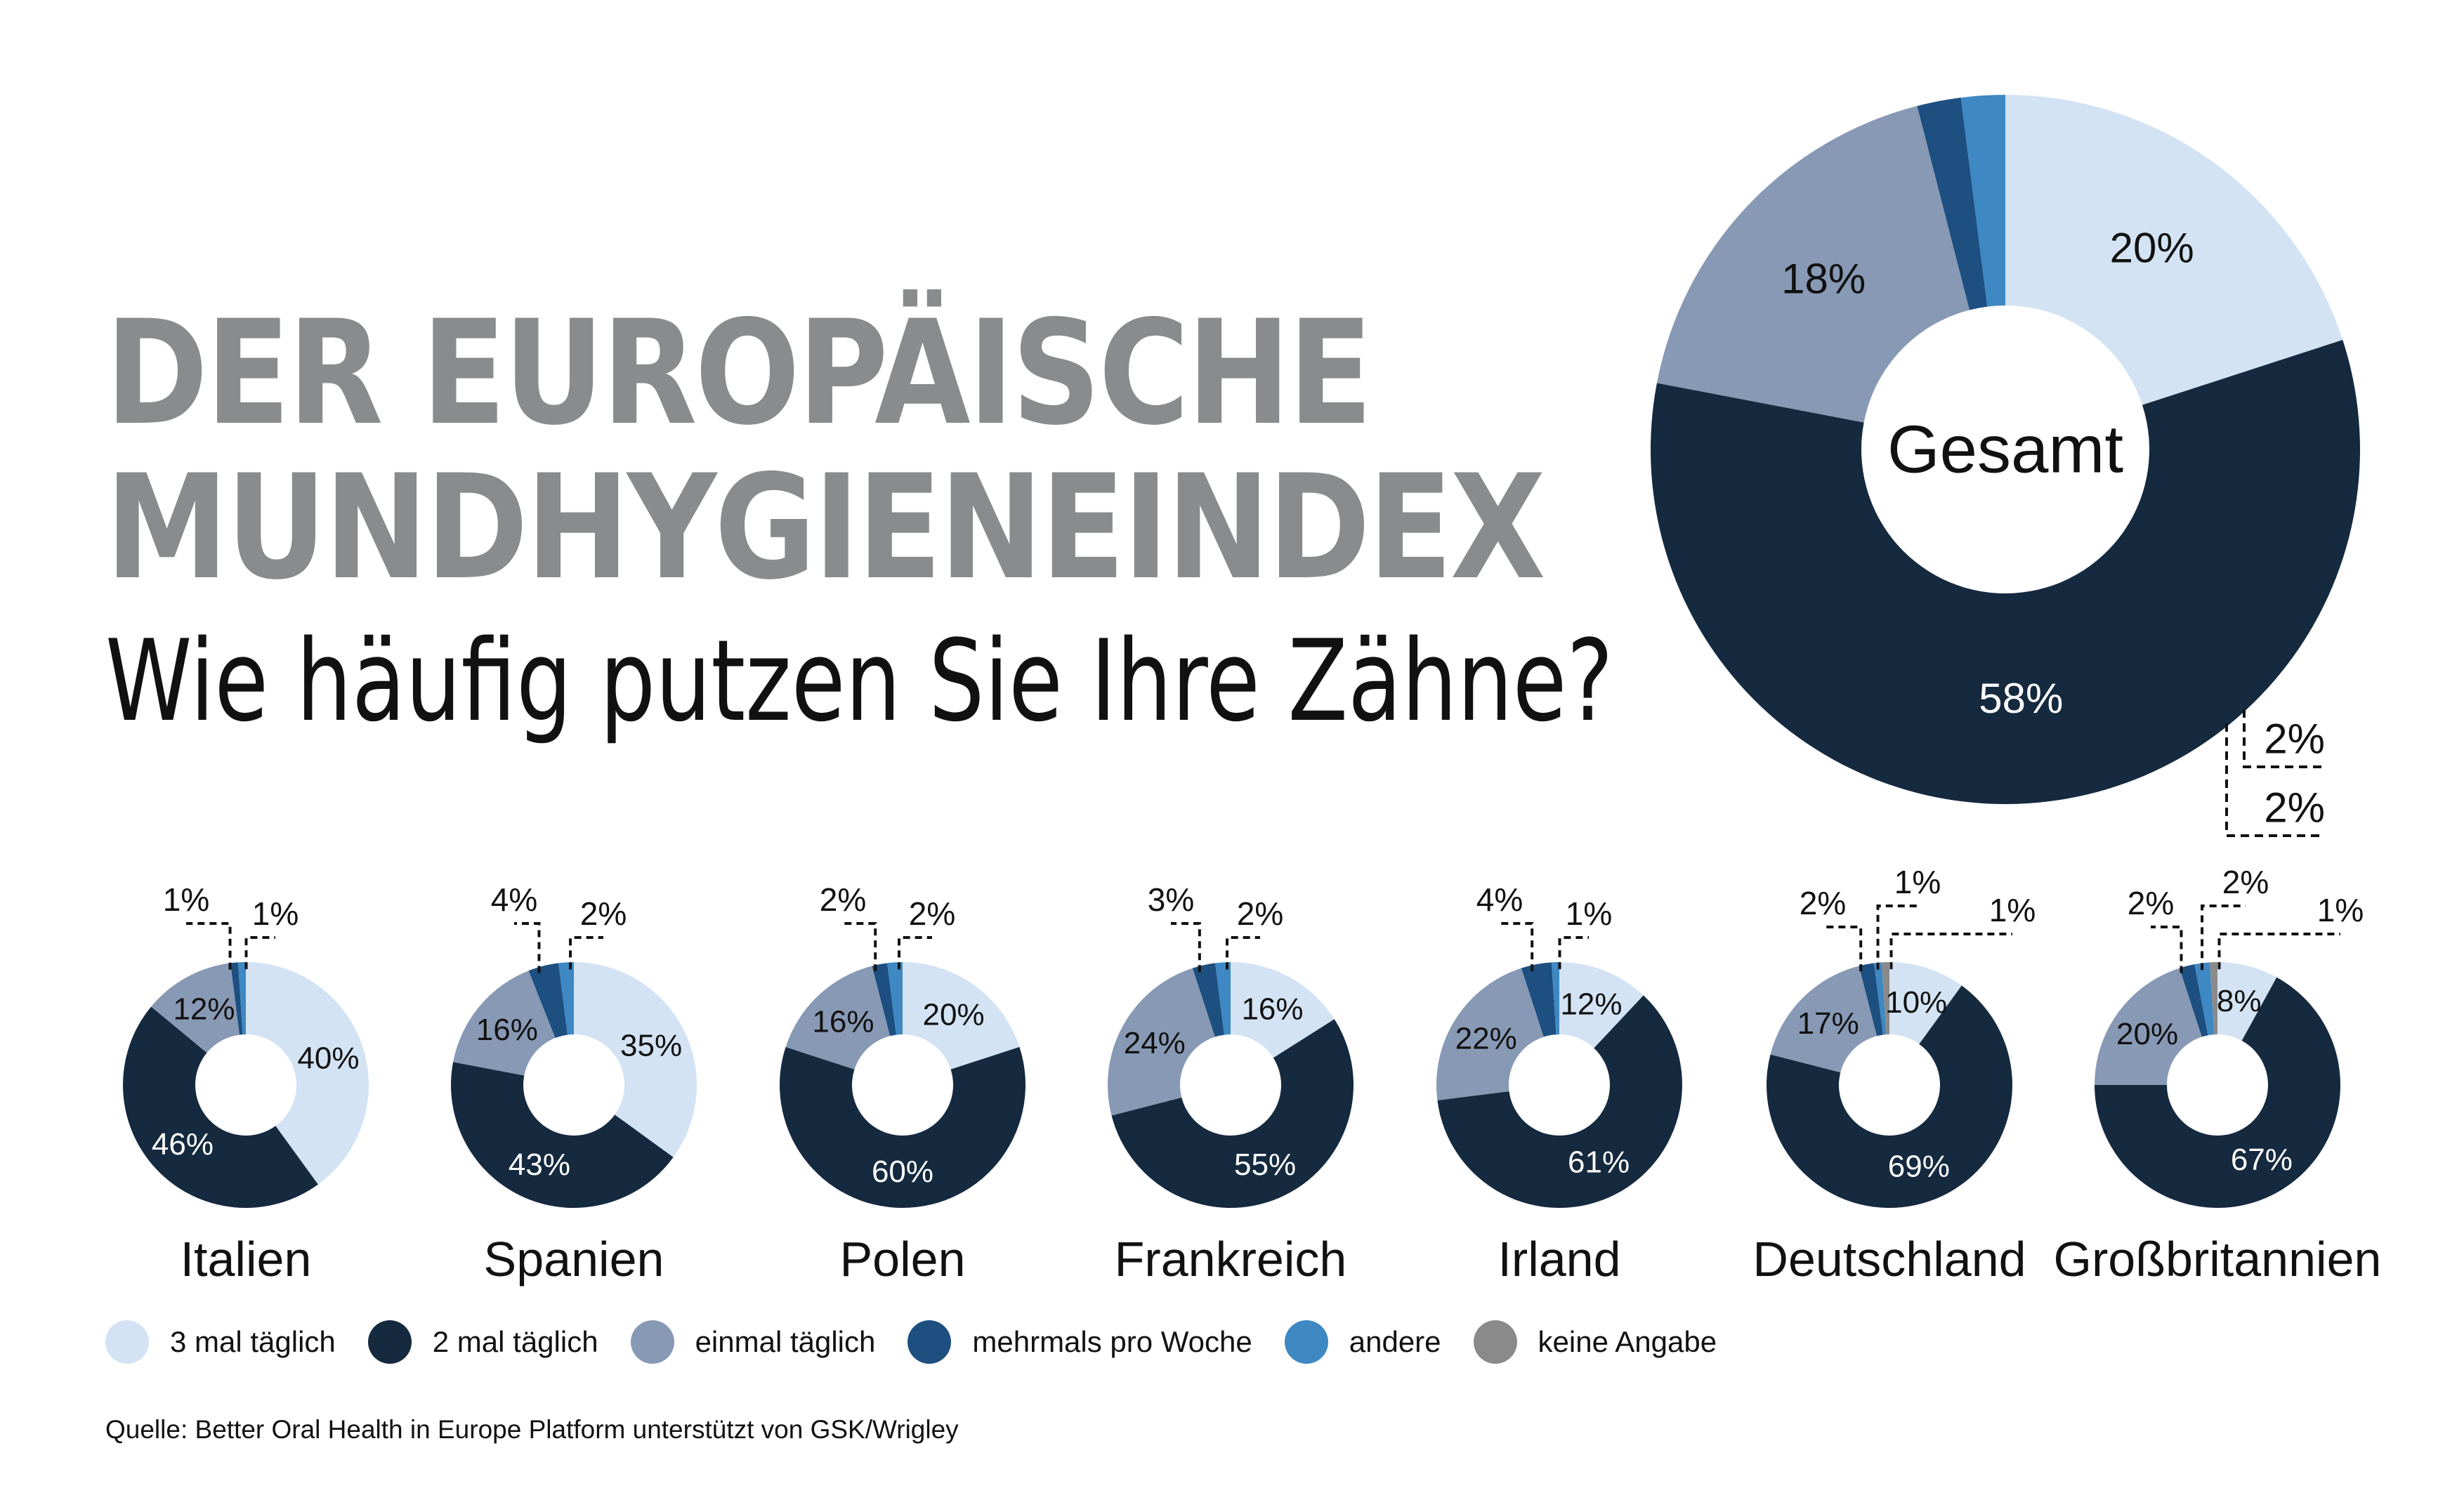 Image resolution: width=2464 pixels, height=1493 pixels. What do you see at coordinates (785, 1341) in the screenshot?
I see `legend-label: einmal täglich` at bounding box center [785, 1341].